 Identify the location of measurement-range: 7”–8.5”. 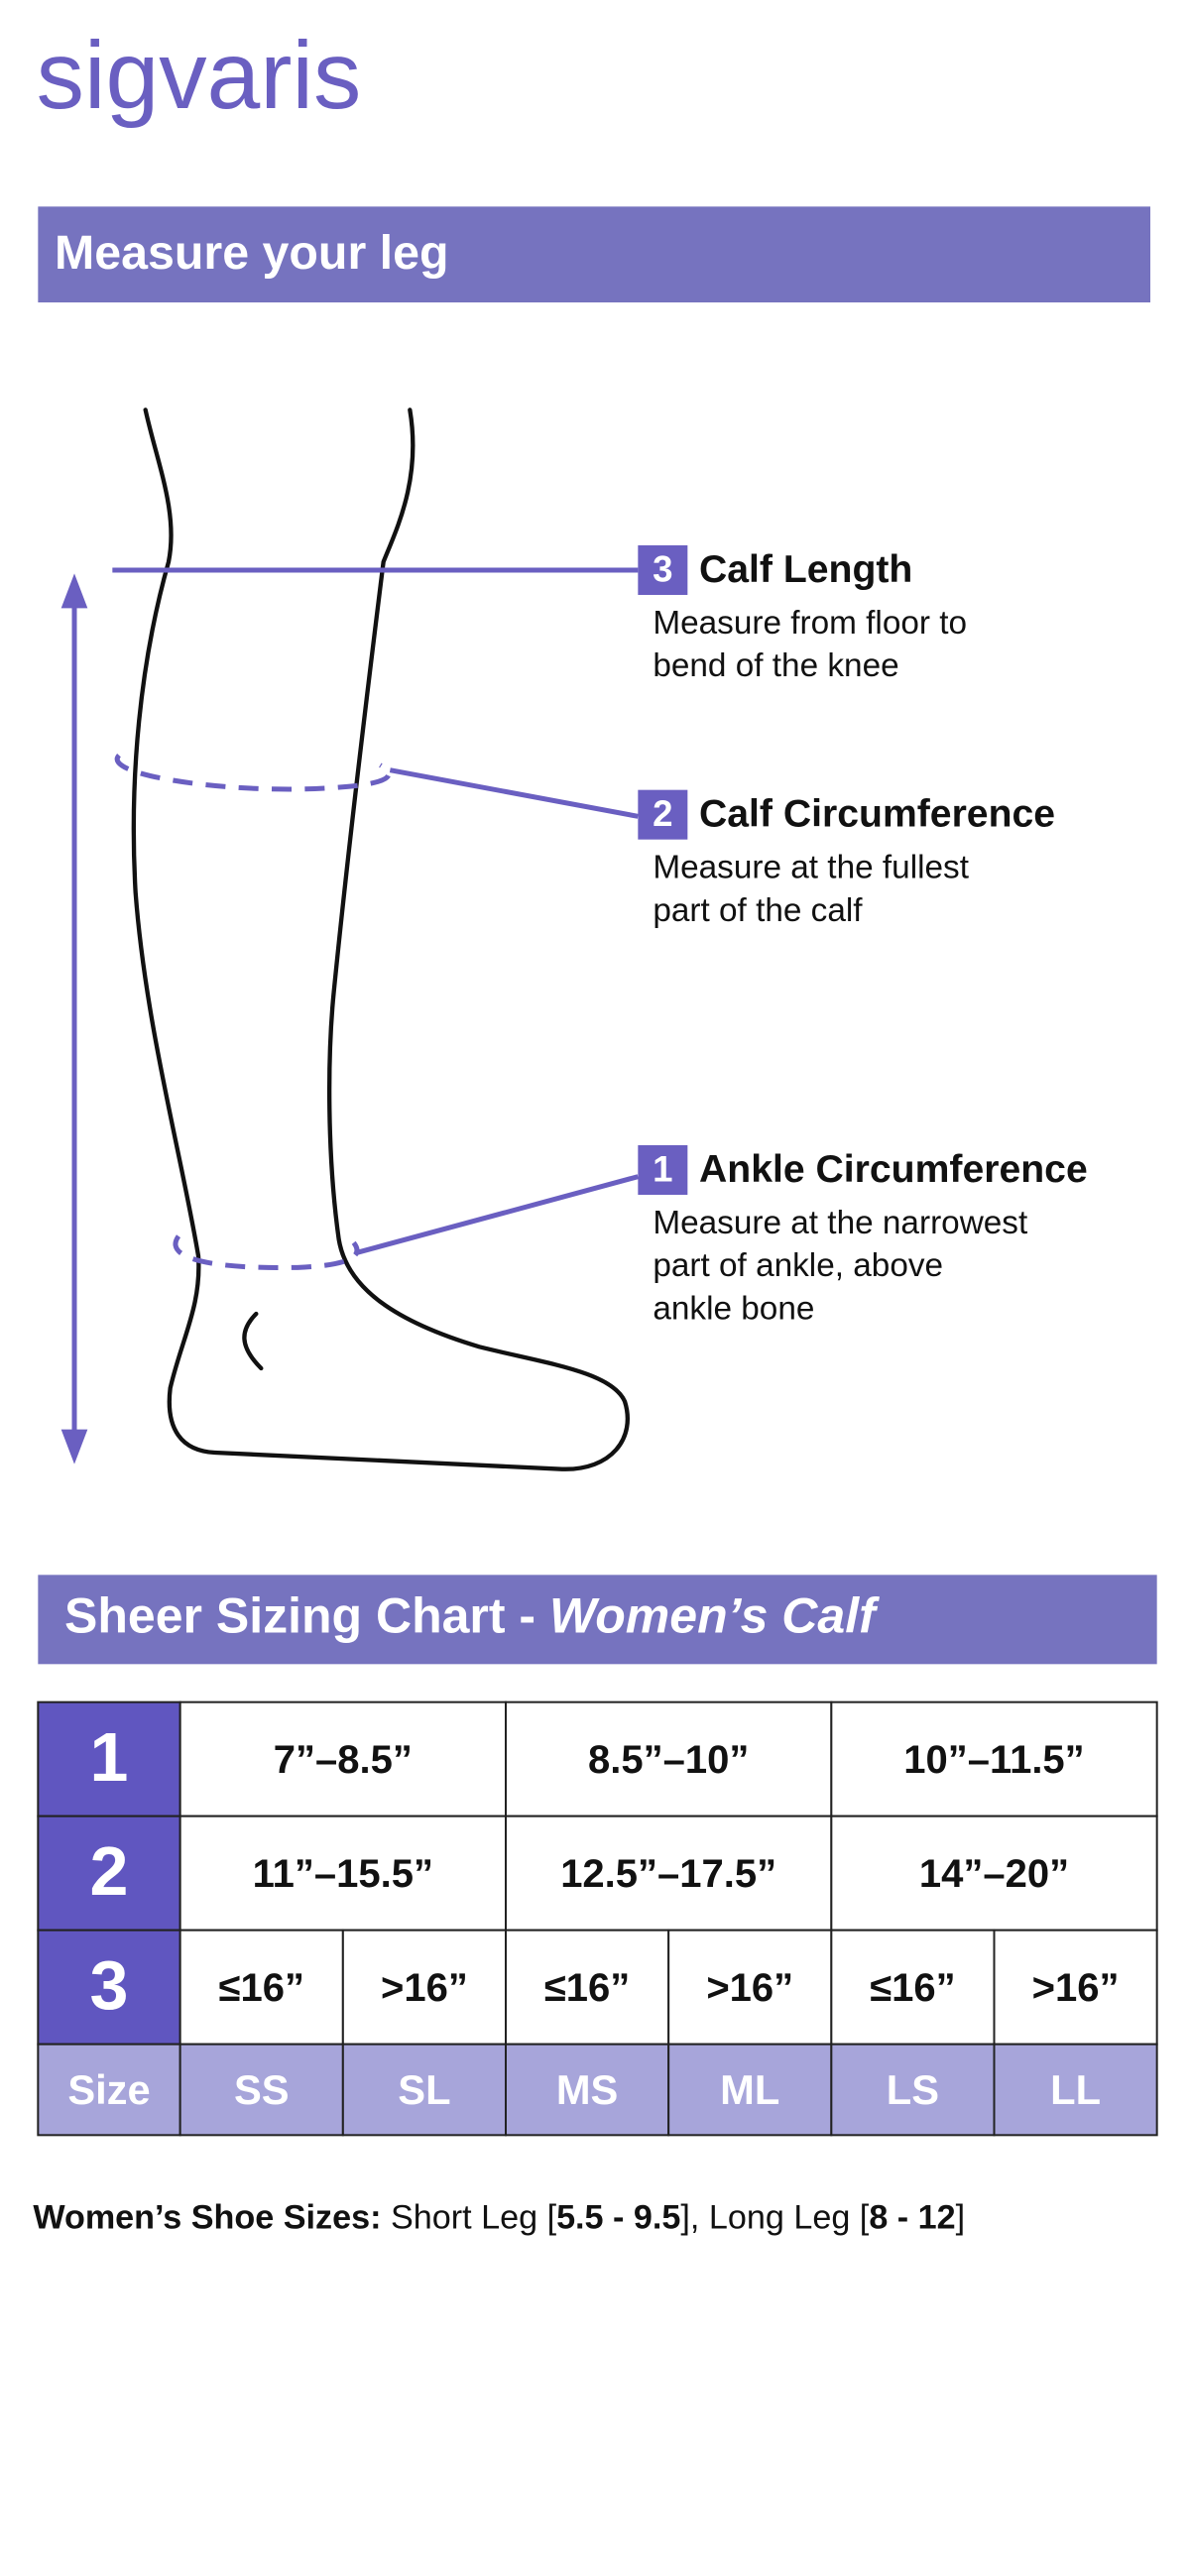
(343, 1760).